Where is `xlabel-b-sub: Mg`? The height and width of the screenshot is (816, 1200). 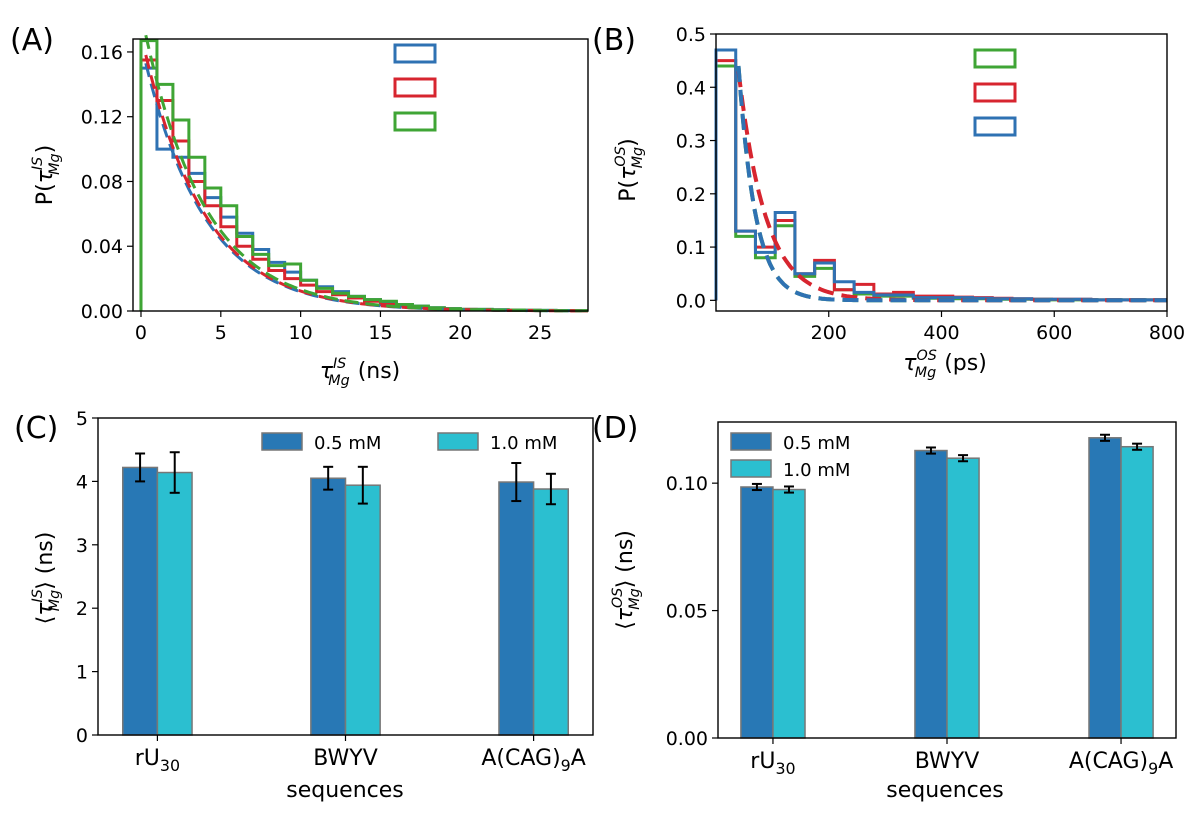
xlabel-b-sub: Mg is located at coordinates (925, 373).